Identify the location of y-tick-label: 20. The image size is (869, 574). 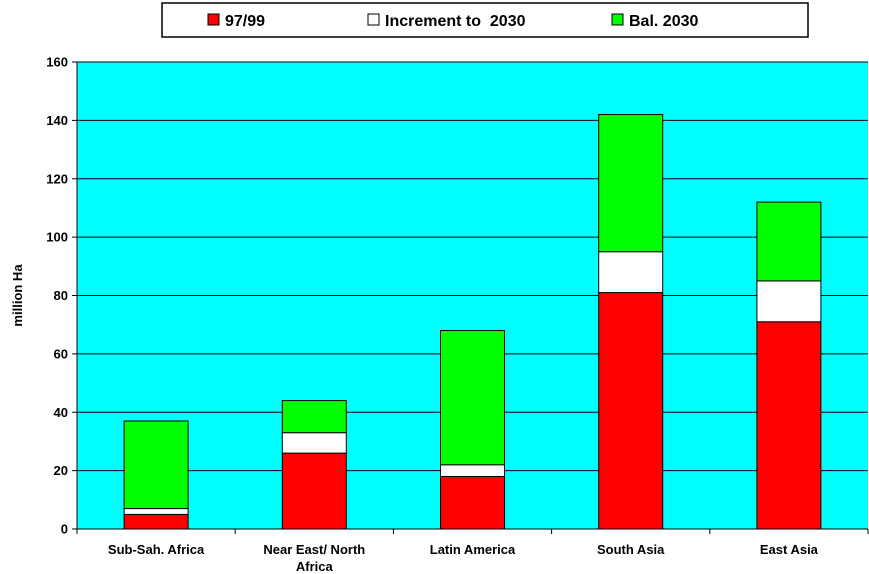
(61, 470).